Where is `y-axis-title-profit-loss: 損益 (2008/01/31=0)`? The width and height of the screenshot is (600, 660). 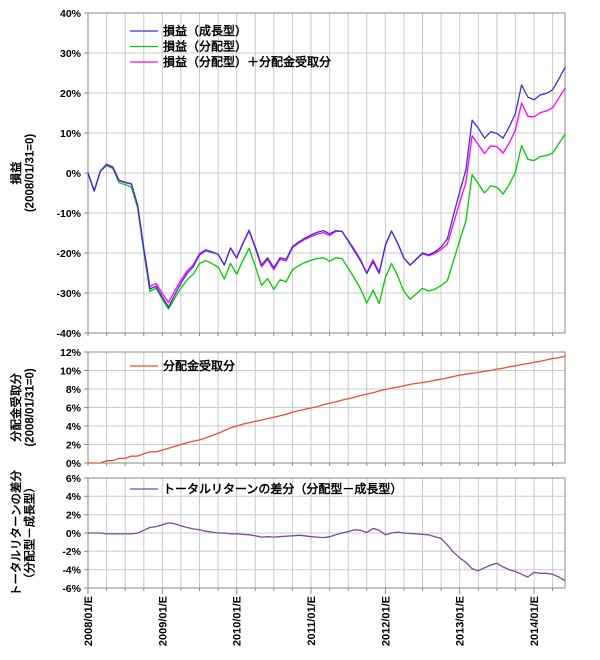 y-axis-title-profit-loss: 損益 (2008/01/31=0) is located at coordinates (23, 173).